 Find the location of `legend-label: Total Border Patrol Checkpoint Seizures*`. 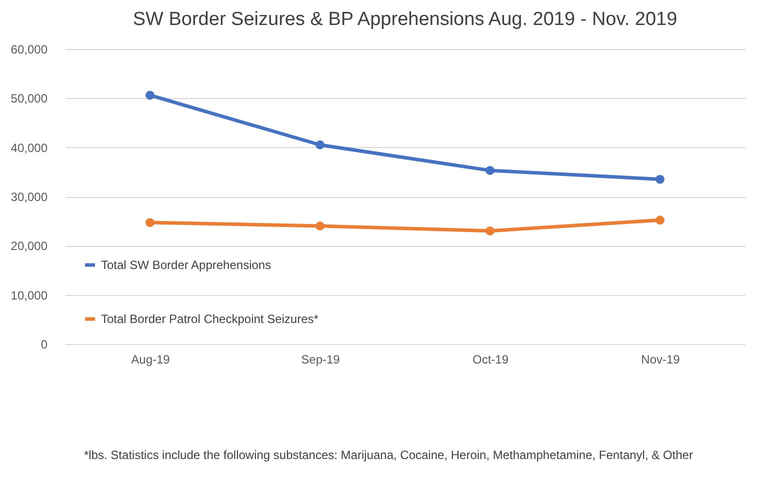

legend-label: Total Border Patrol Checkpoint Seizures* is located at coordinates (210, 319).